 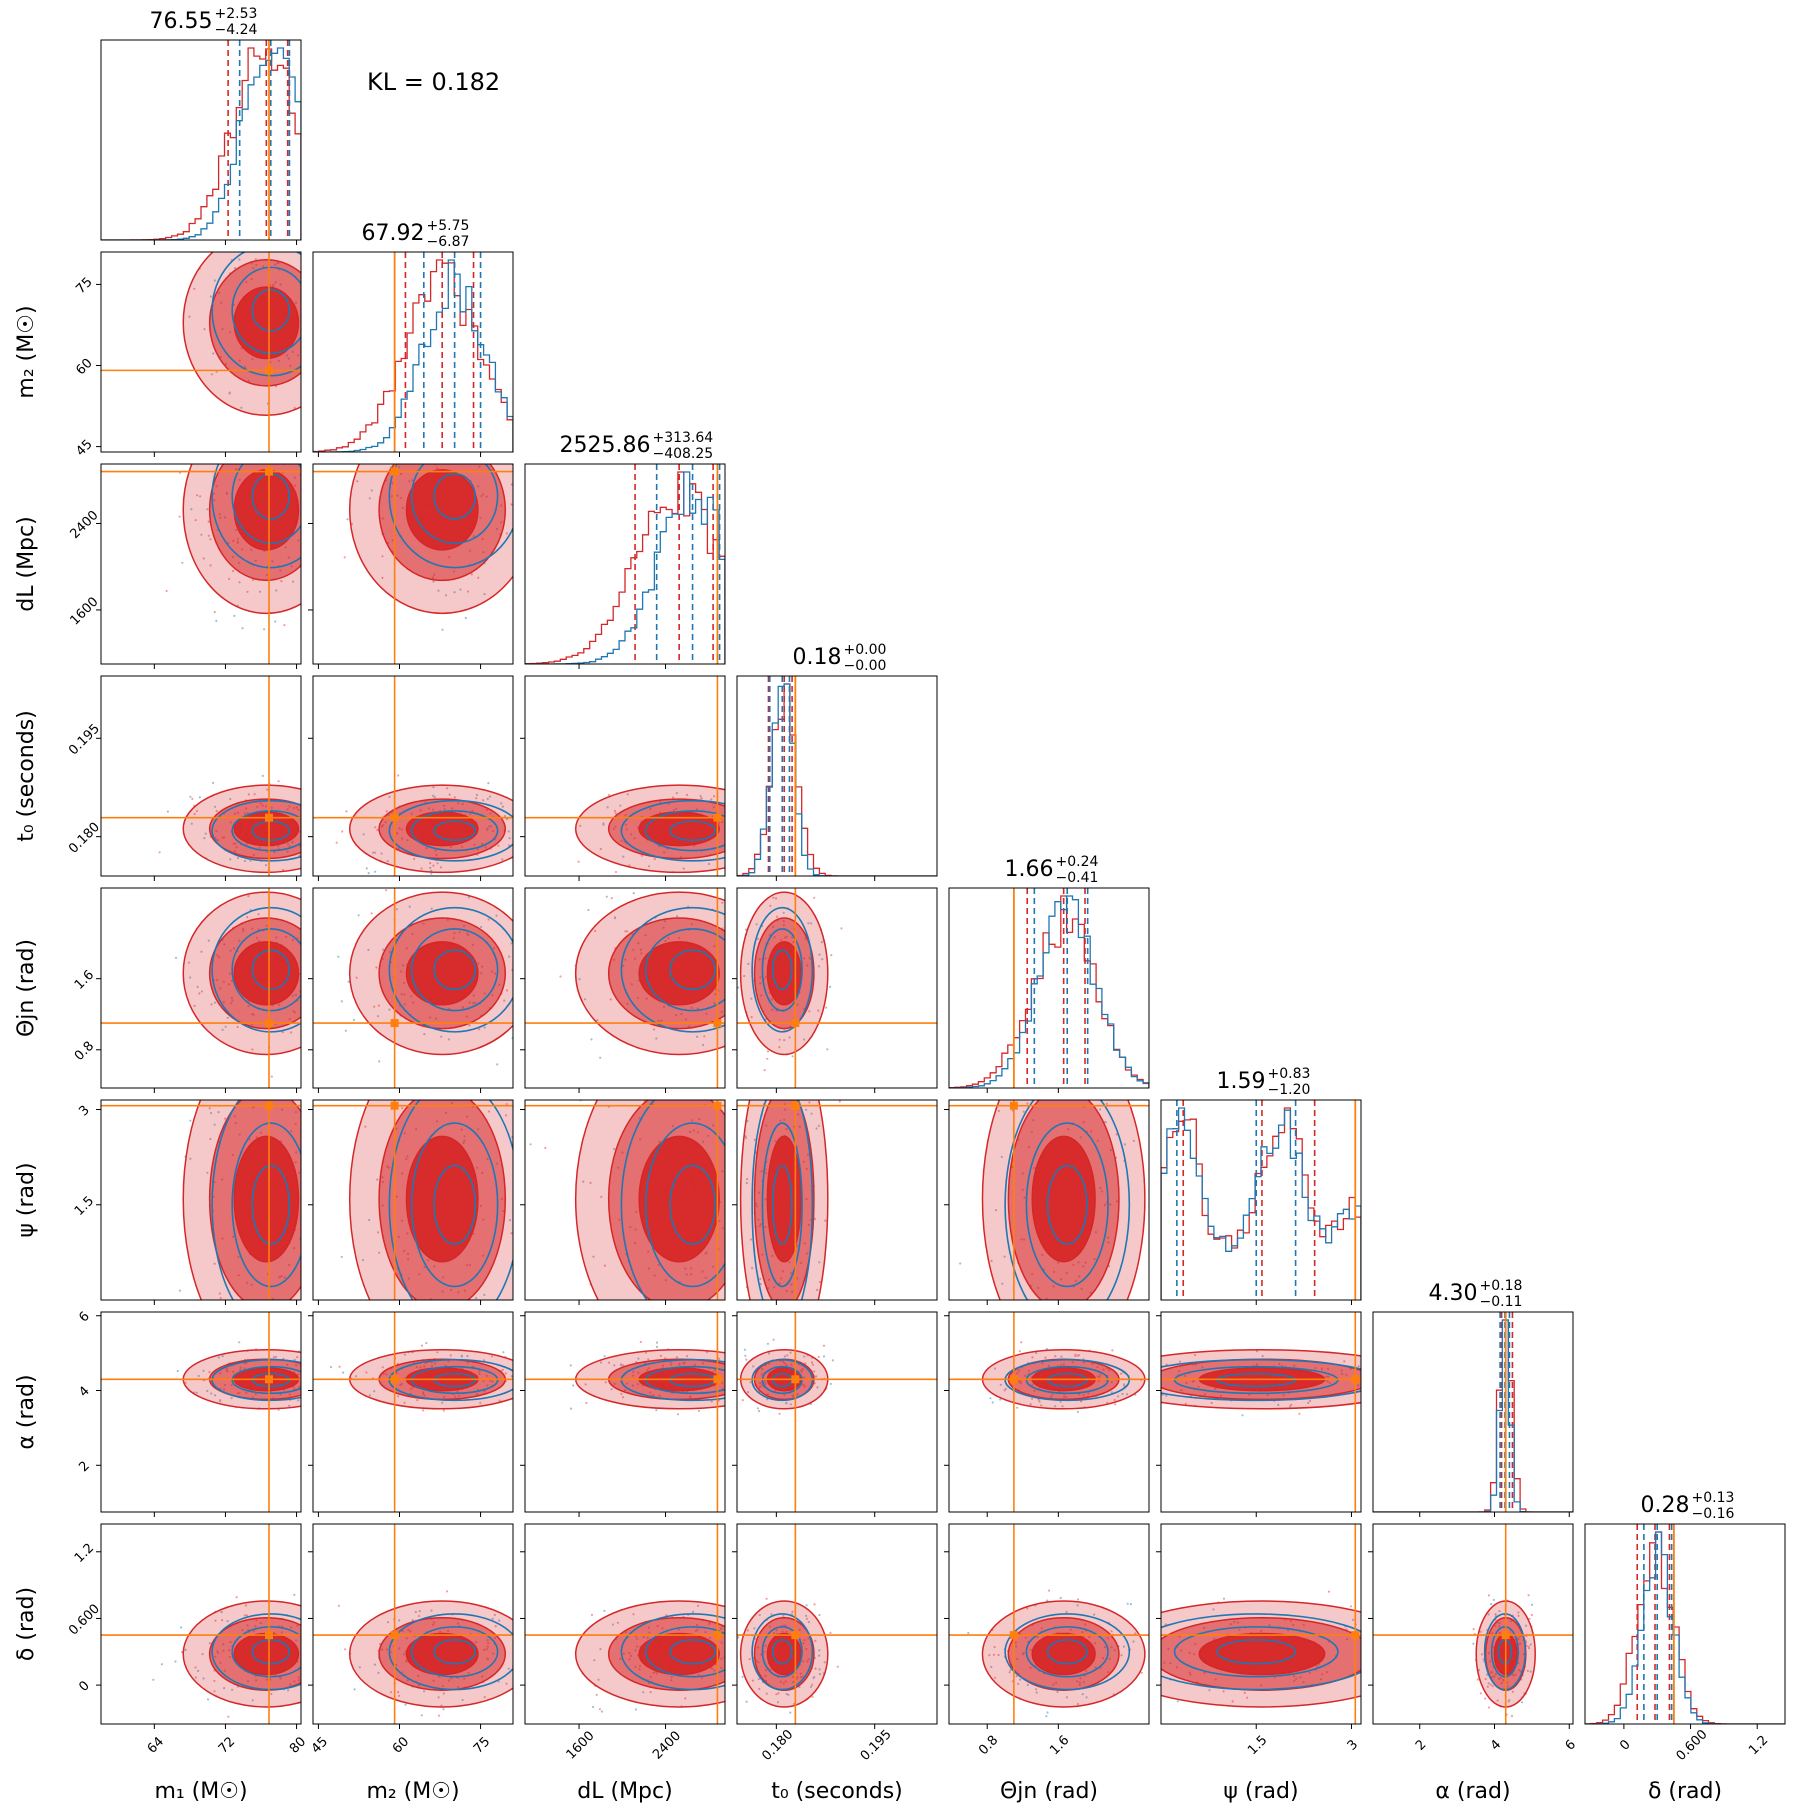 What do you see at coordinates (84, 1467) in the screenshot?
I see `y-tick-label: 2` at bounding box center [84, 1467].